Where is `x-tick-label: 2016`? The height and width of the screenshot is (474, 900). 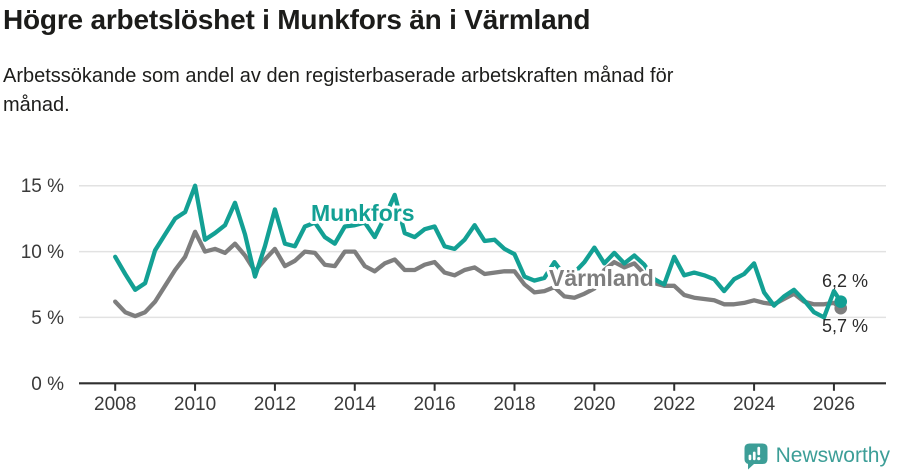
x-tick-label: 2016 is located at coordinates (434, 404).